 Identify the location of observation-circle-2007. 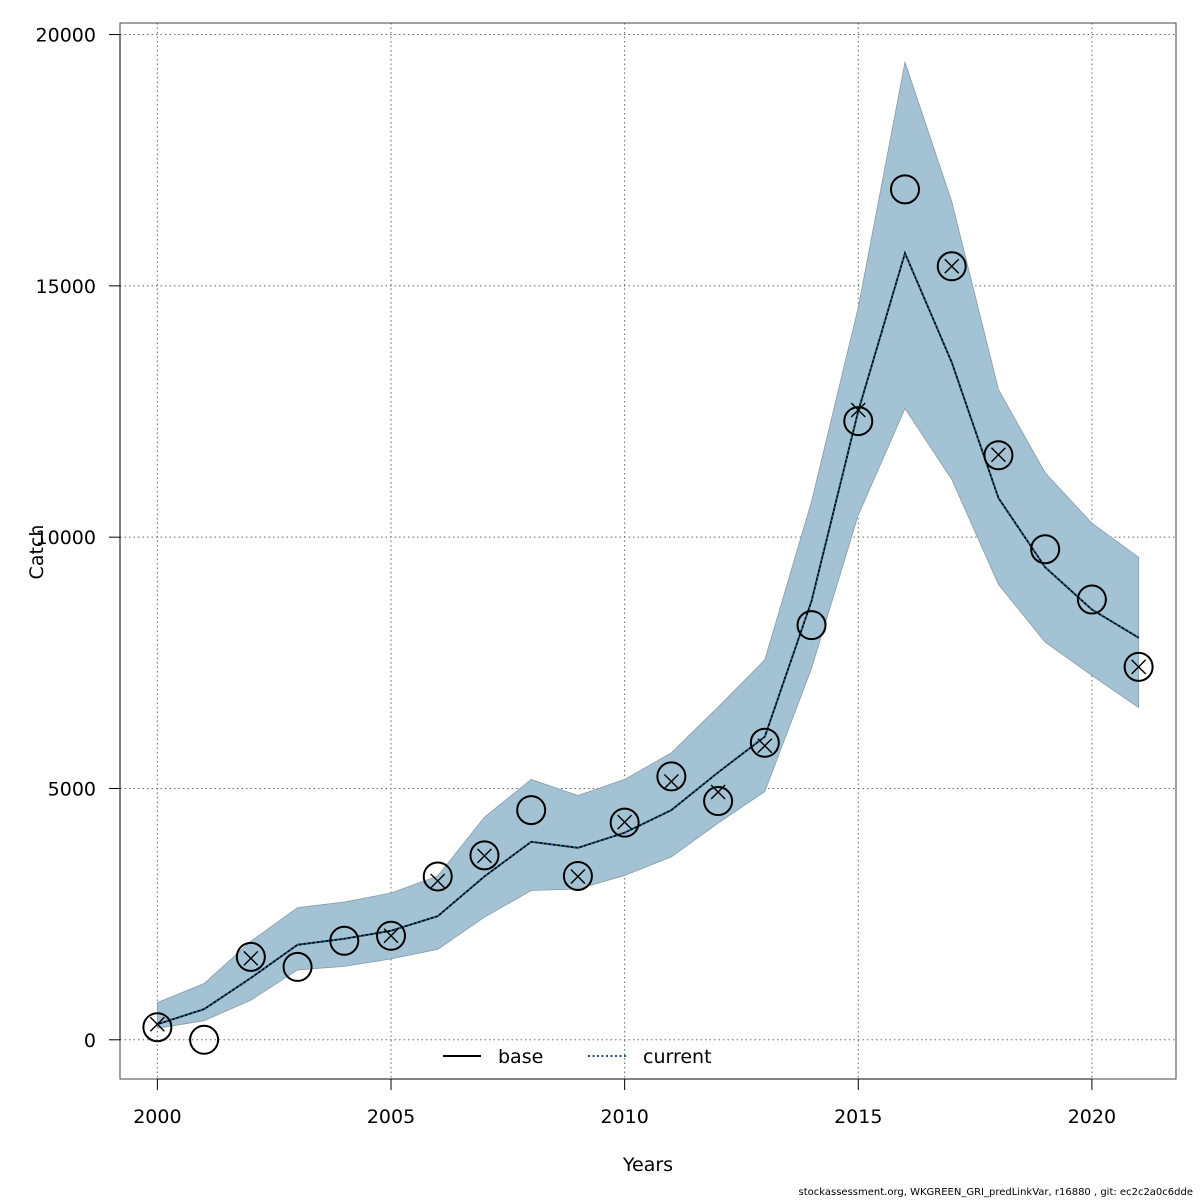
(484, 855).